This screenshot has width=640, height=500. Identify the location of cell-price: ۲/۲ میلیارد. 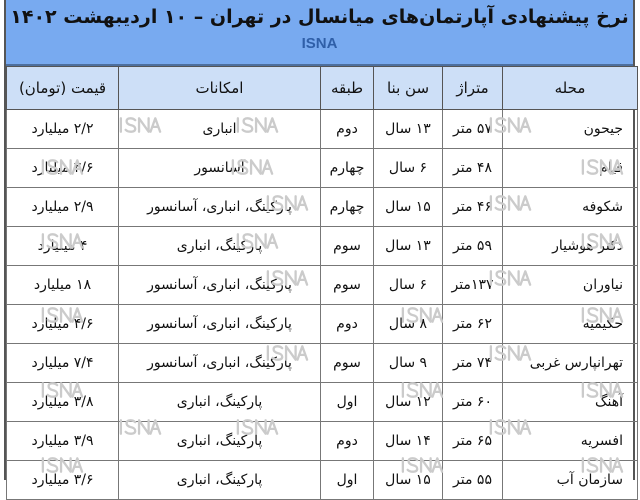
(62, 129).